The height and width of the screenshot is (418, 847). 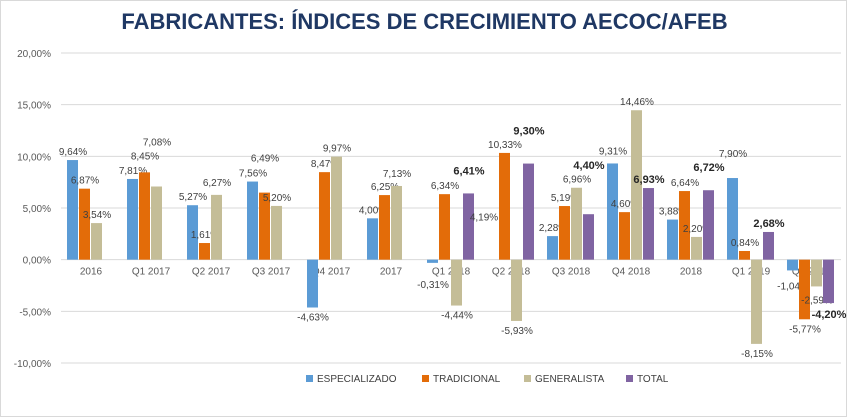 What do you see at coordinates (37, 209) in the screenshot?
I see `y-tick-label: 5,00%` at bounding box center [37, 209].